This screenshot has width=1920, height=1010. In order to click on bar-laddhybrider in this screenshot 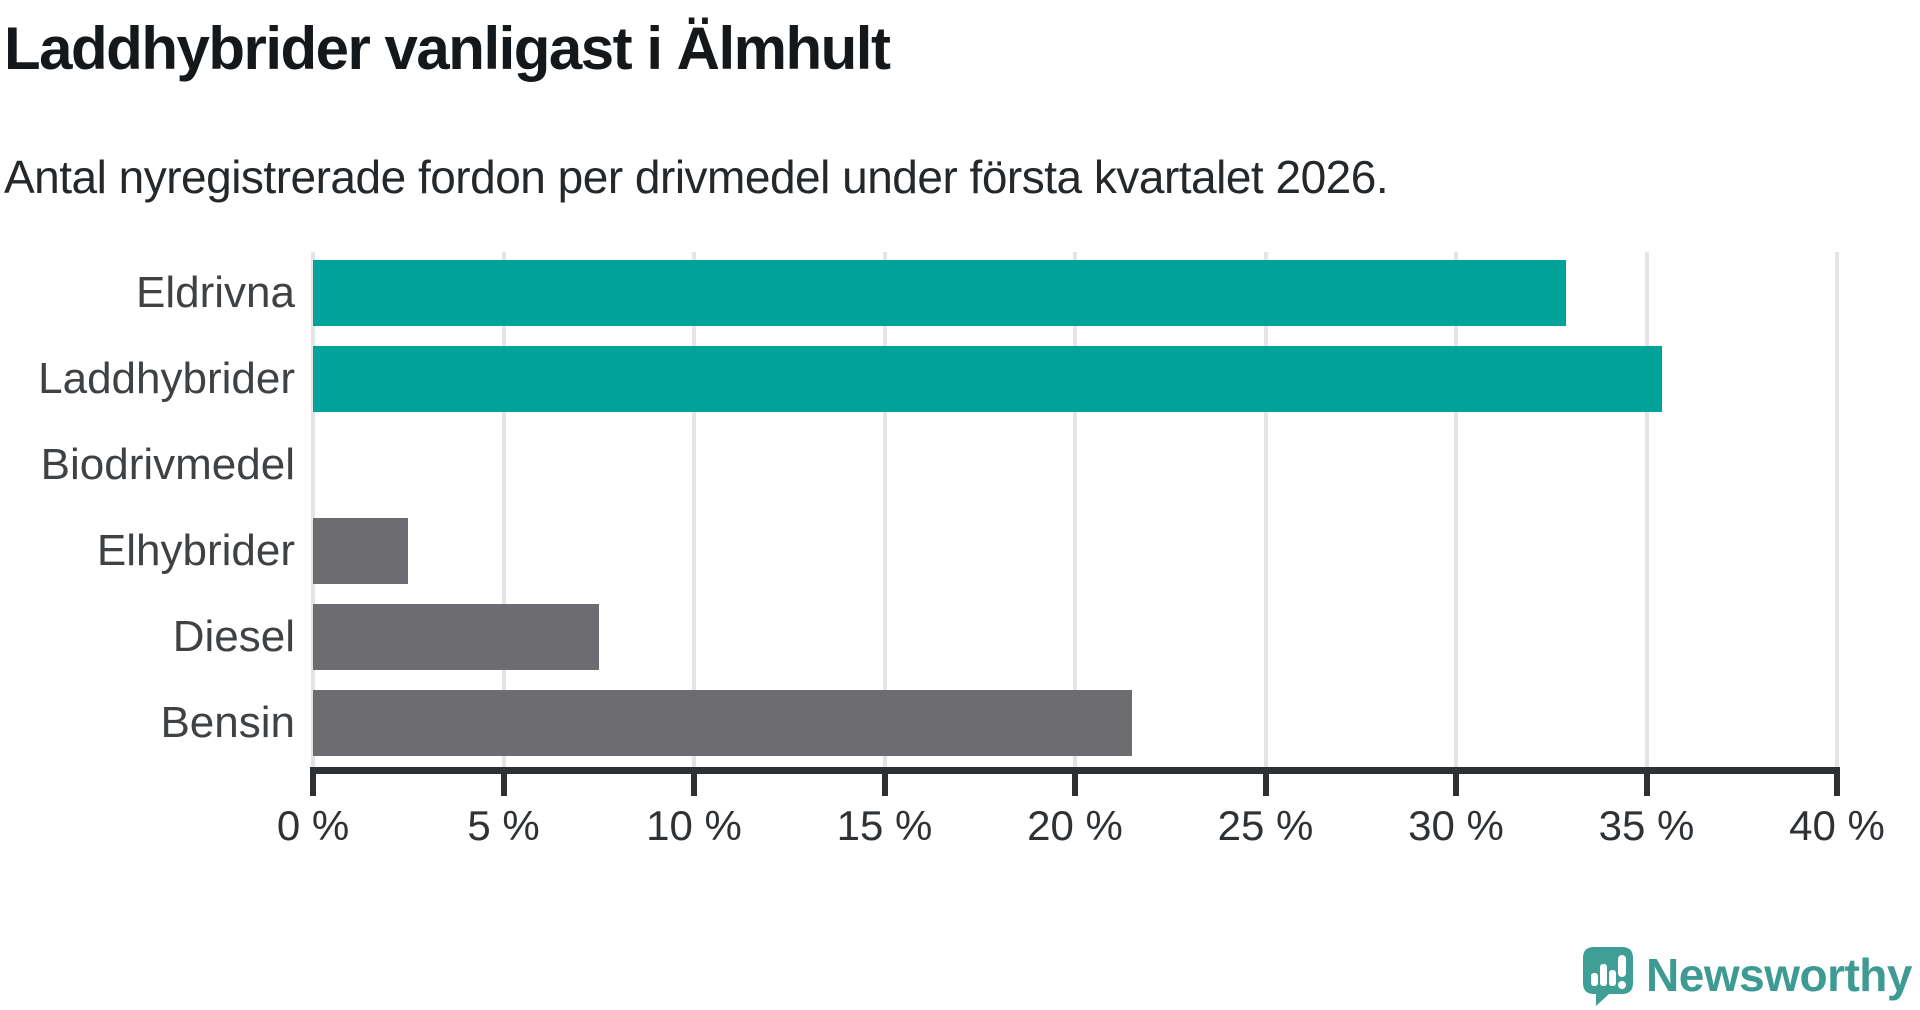, I will do `click(987, 379)`.